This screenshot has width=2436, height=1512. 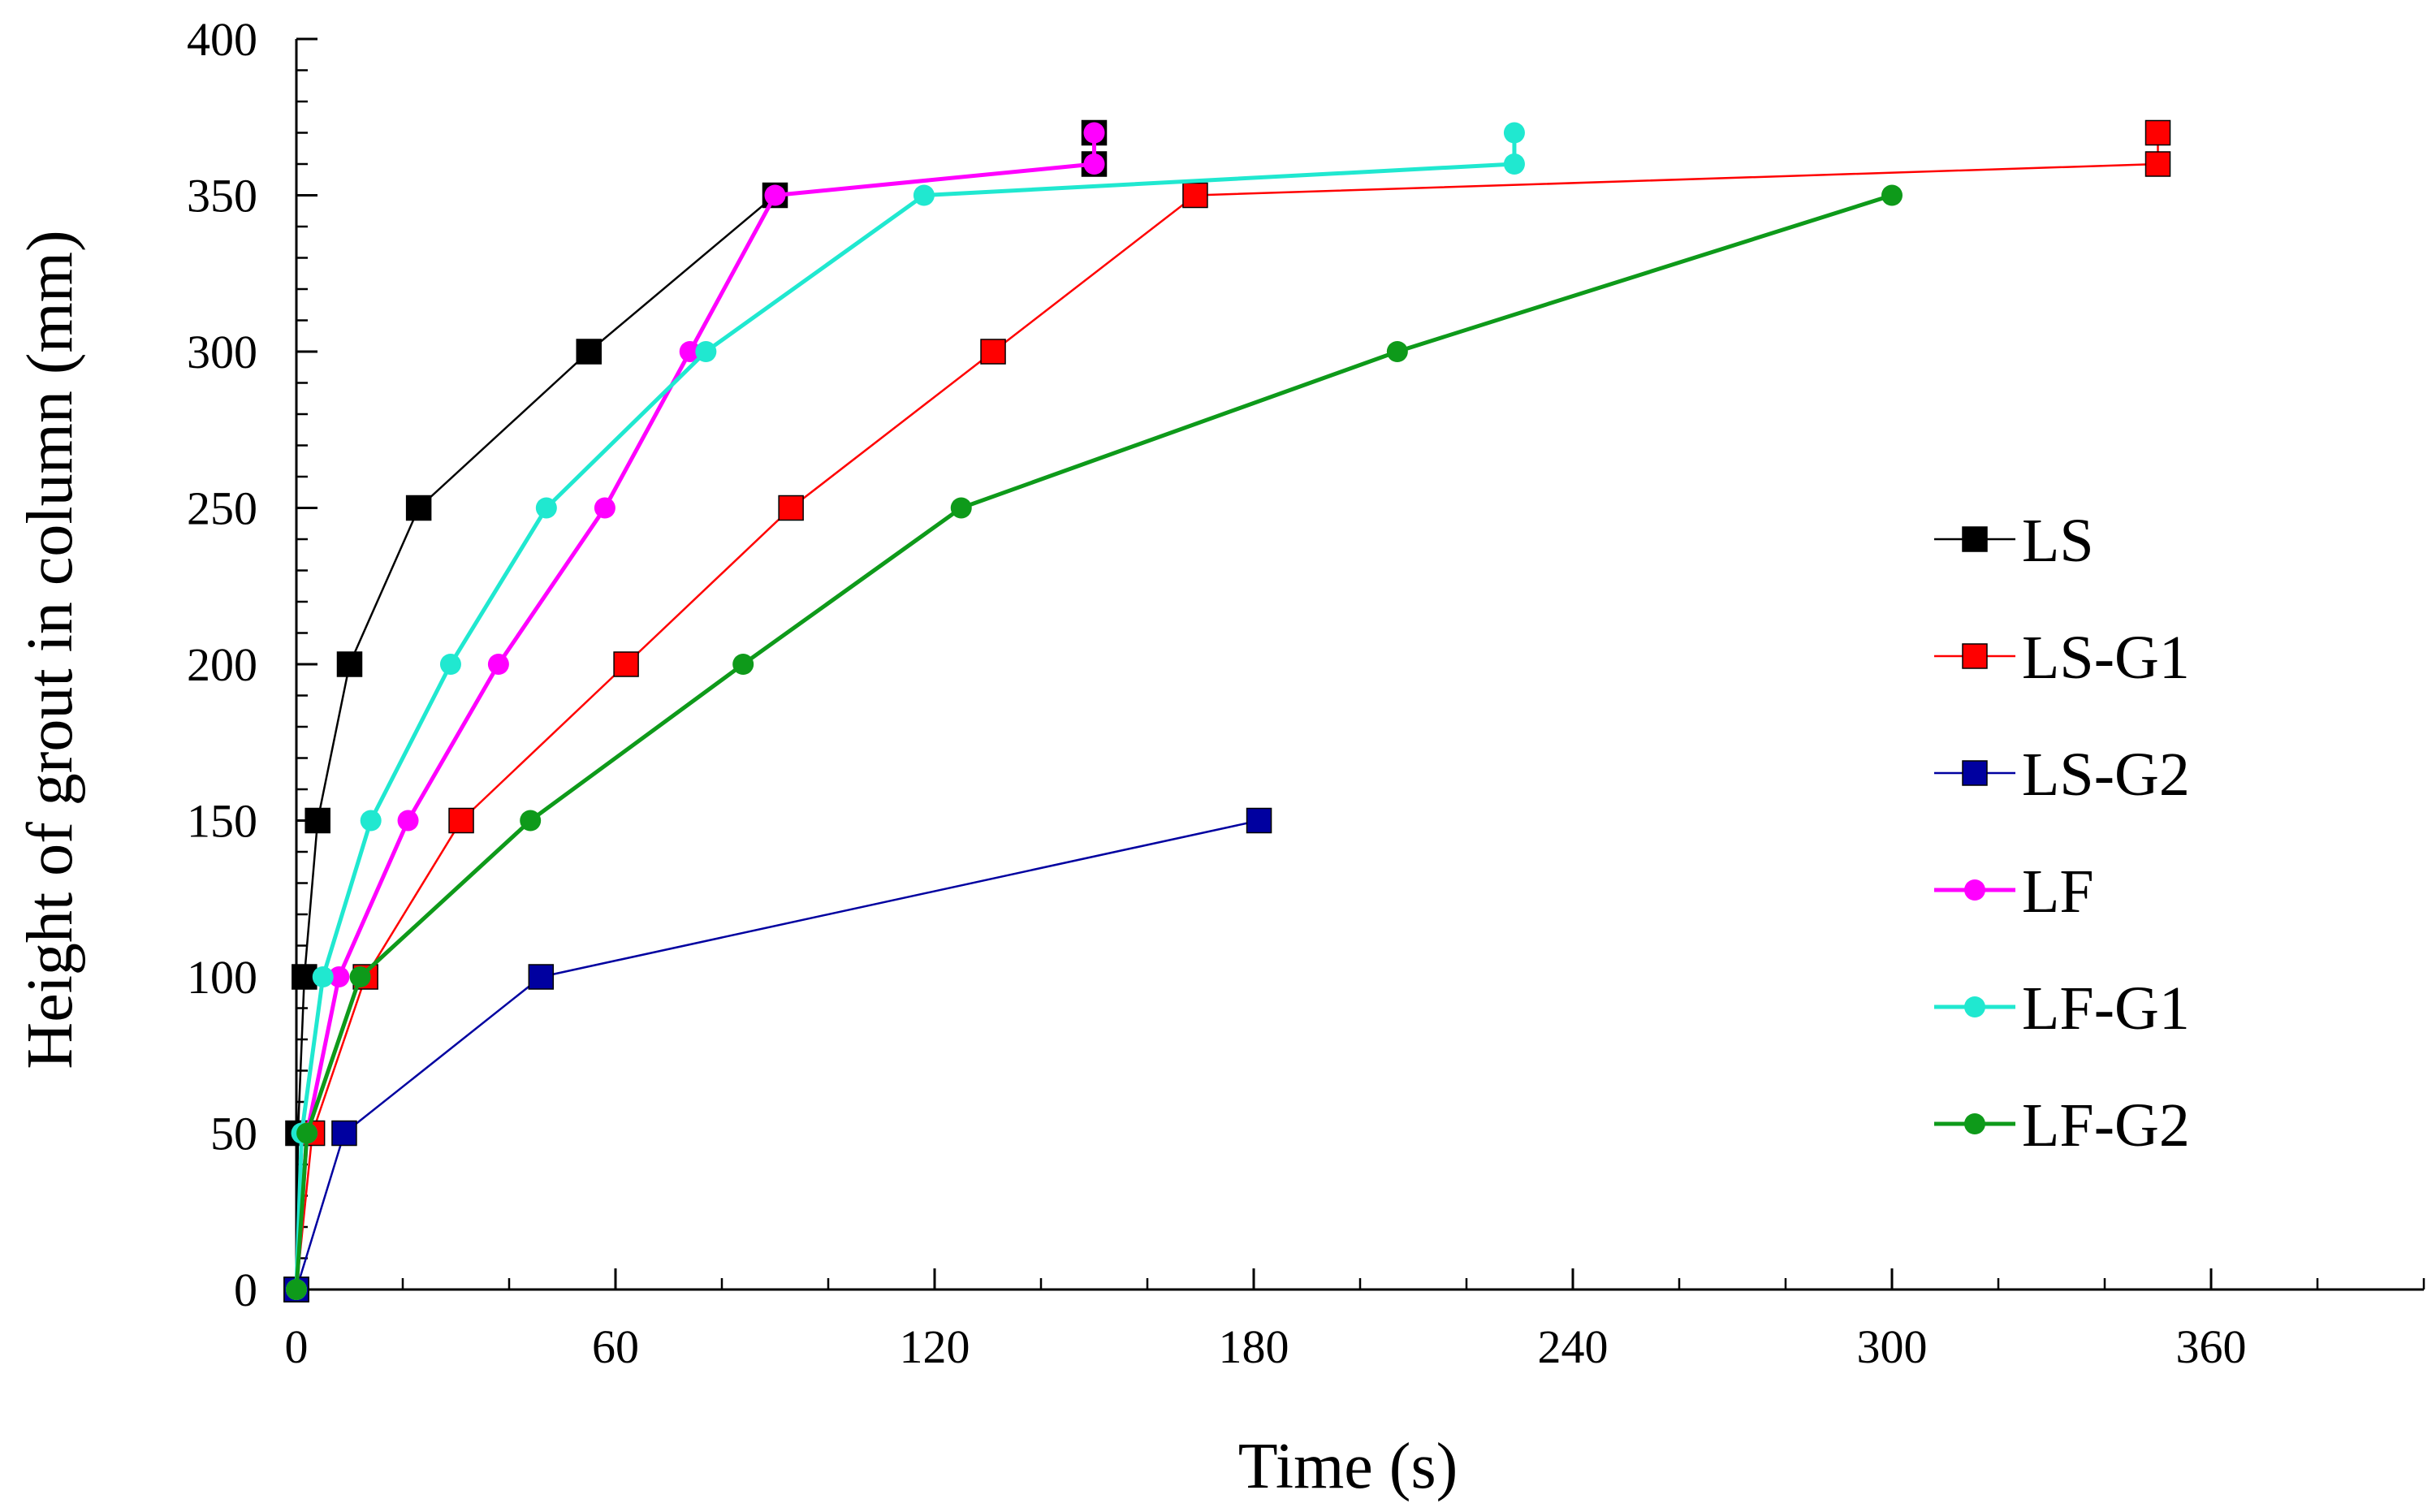 What do you see at coordinates (2014, 541) in the screenshot?
I see `legend-item-ls: LS` at bounding box center [2014, 541].